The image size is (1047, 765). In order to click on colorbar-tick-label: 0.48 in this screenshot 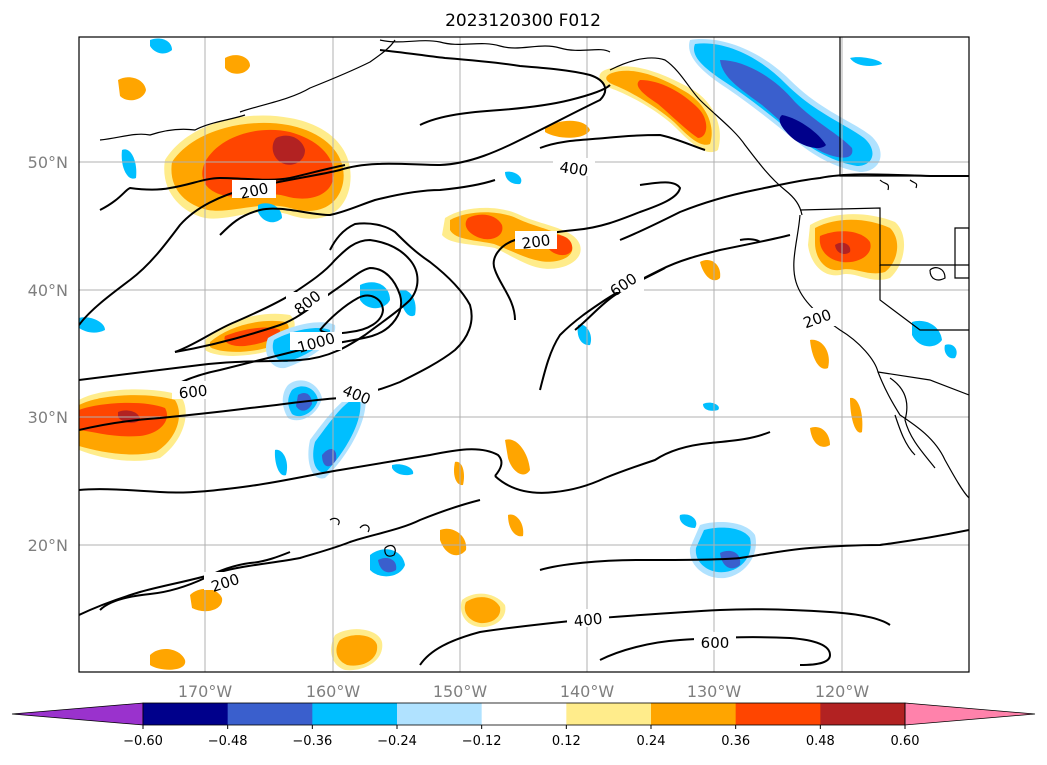, I will do `click(820, 741)`.